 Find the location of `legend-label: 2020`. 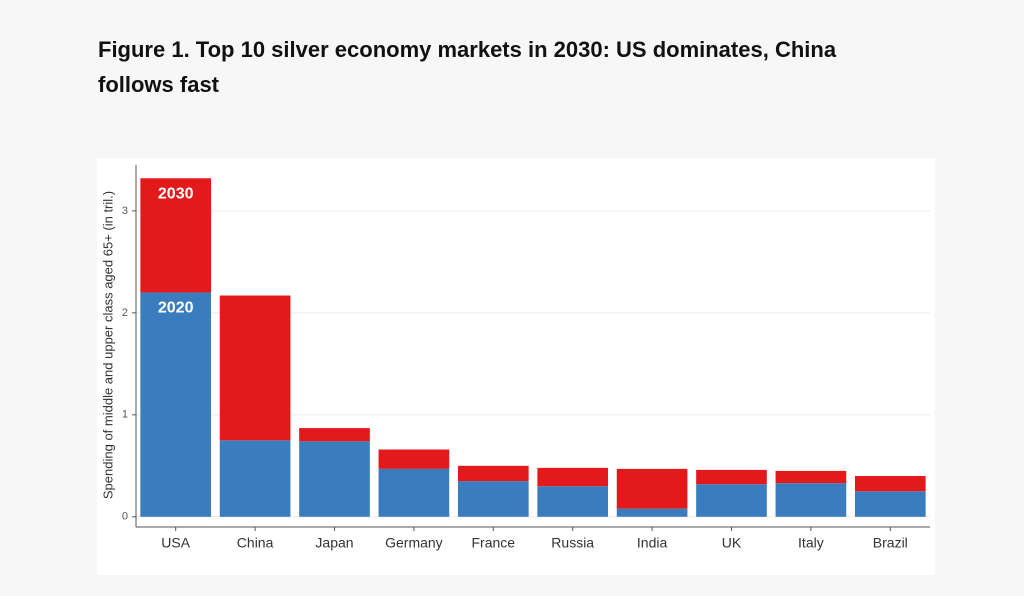

legend-label: 2020 is located at coordinates (176, 308).